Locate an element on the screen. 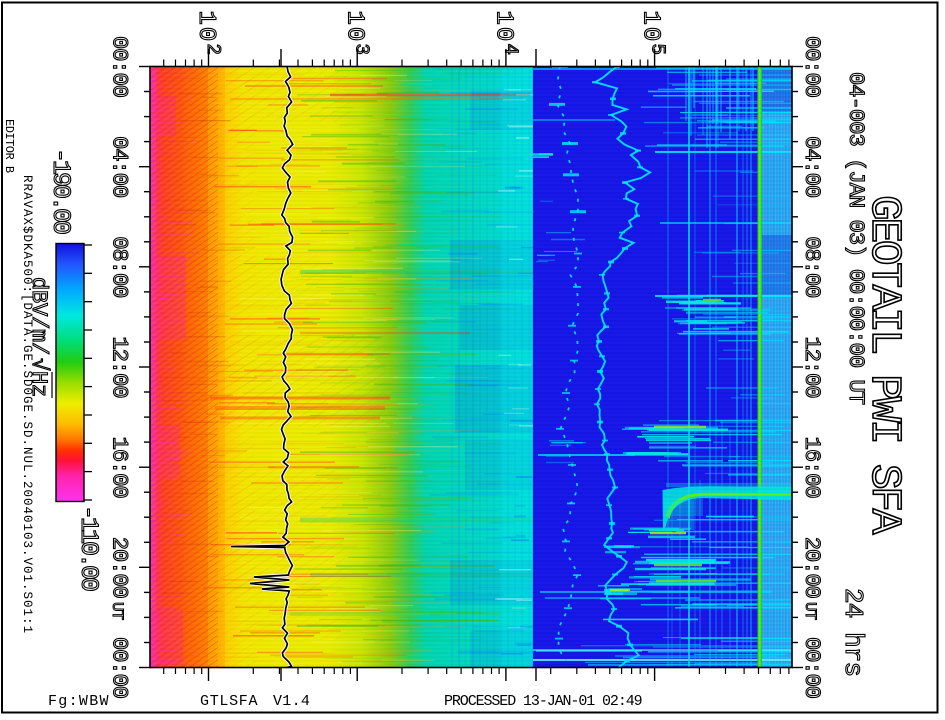  svg-text: dBV/m/ is located at coordinates (38, 316).